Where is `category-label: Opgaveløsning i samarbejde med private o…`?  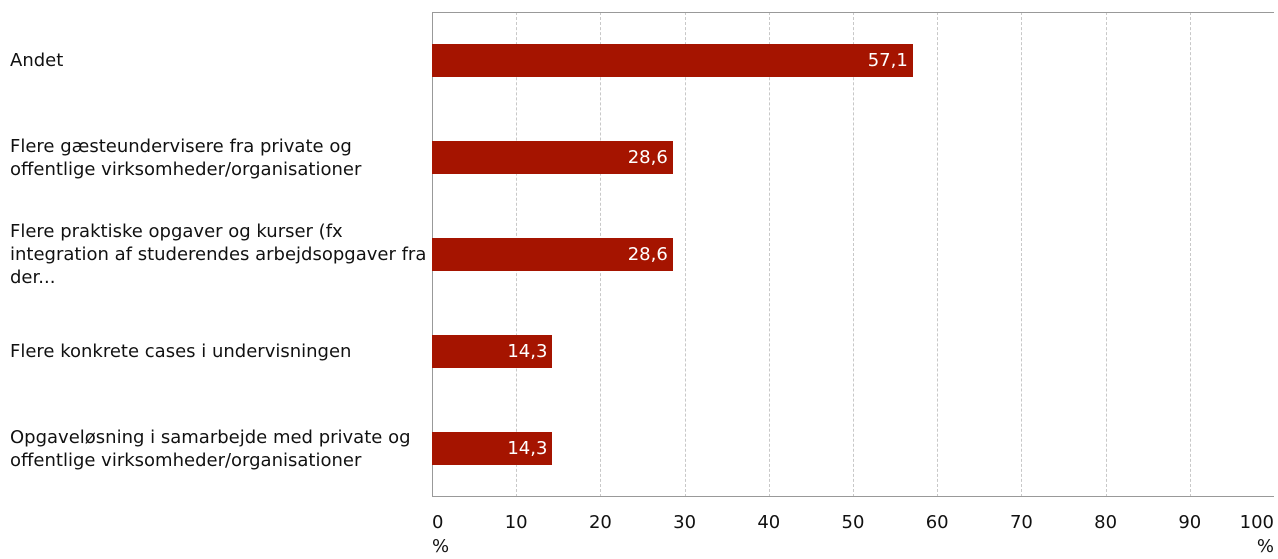
category-label: Opgaveløsning i samarbejde med private o… is located at coordinates (210, 448).